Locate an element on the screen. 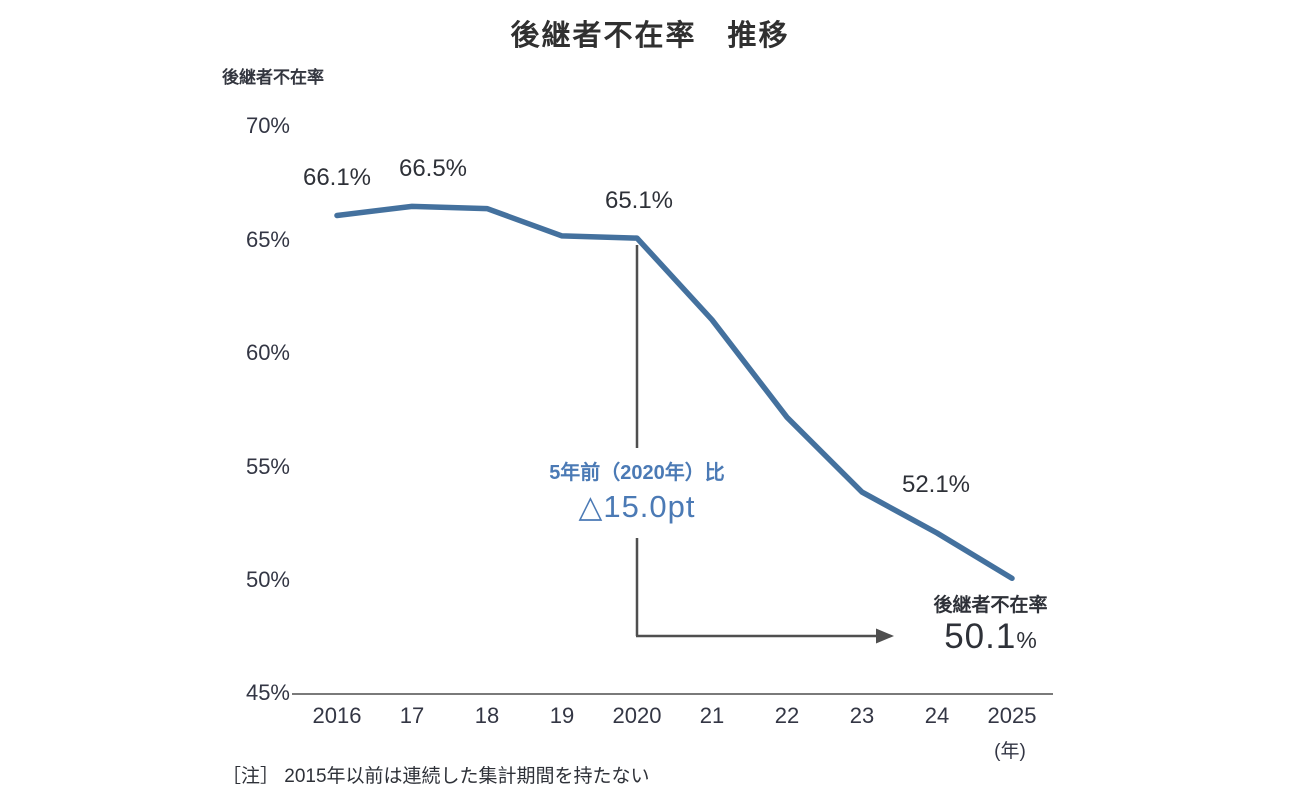 The image size is (1300, 800). x-tick-17: 17 is located at coordinates (412, 715).